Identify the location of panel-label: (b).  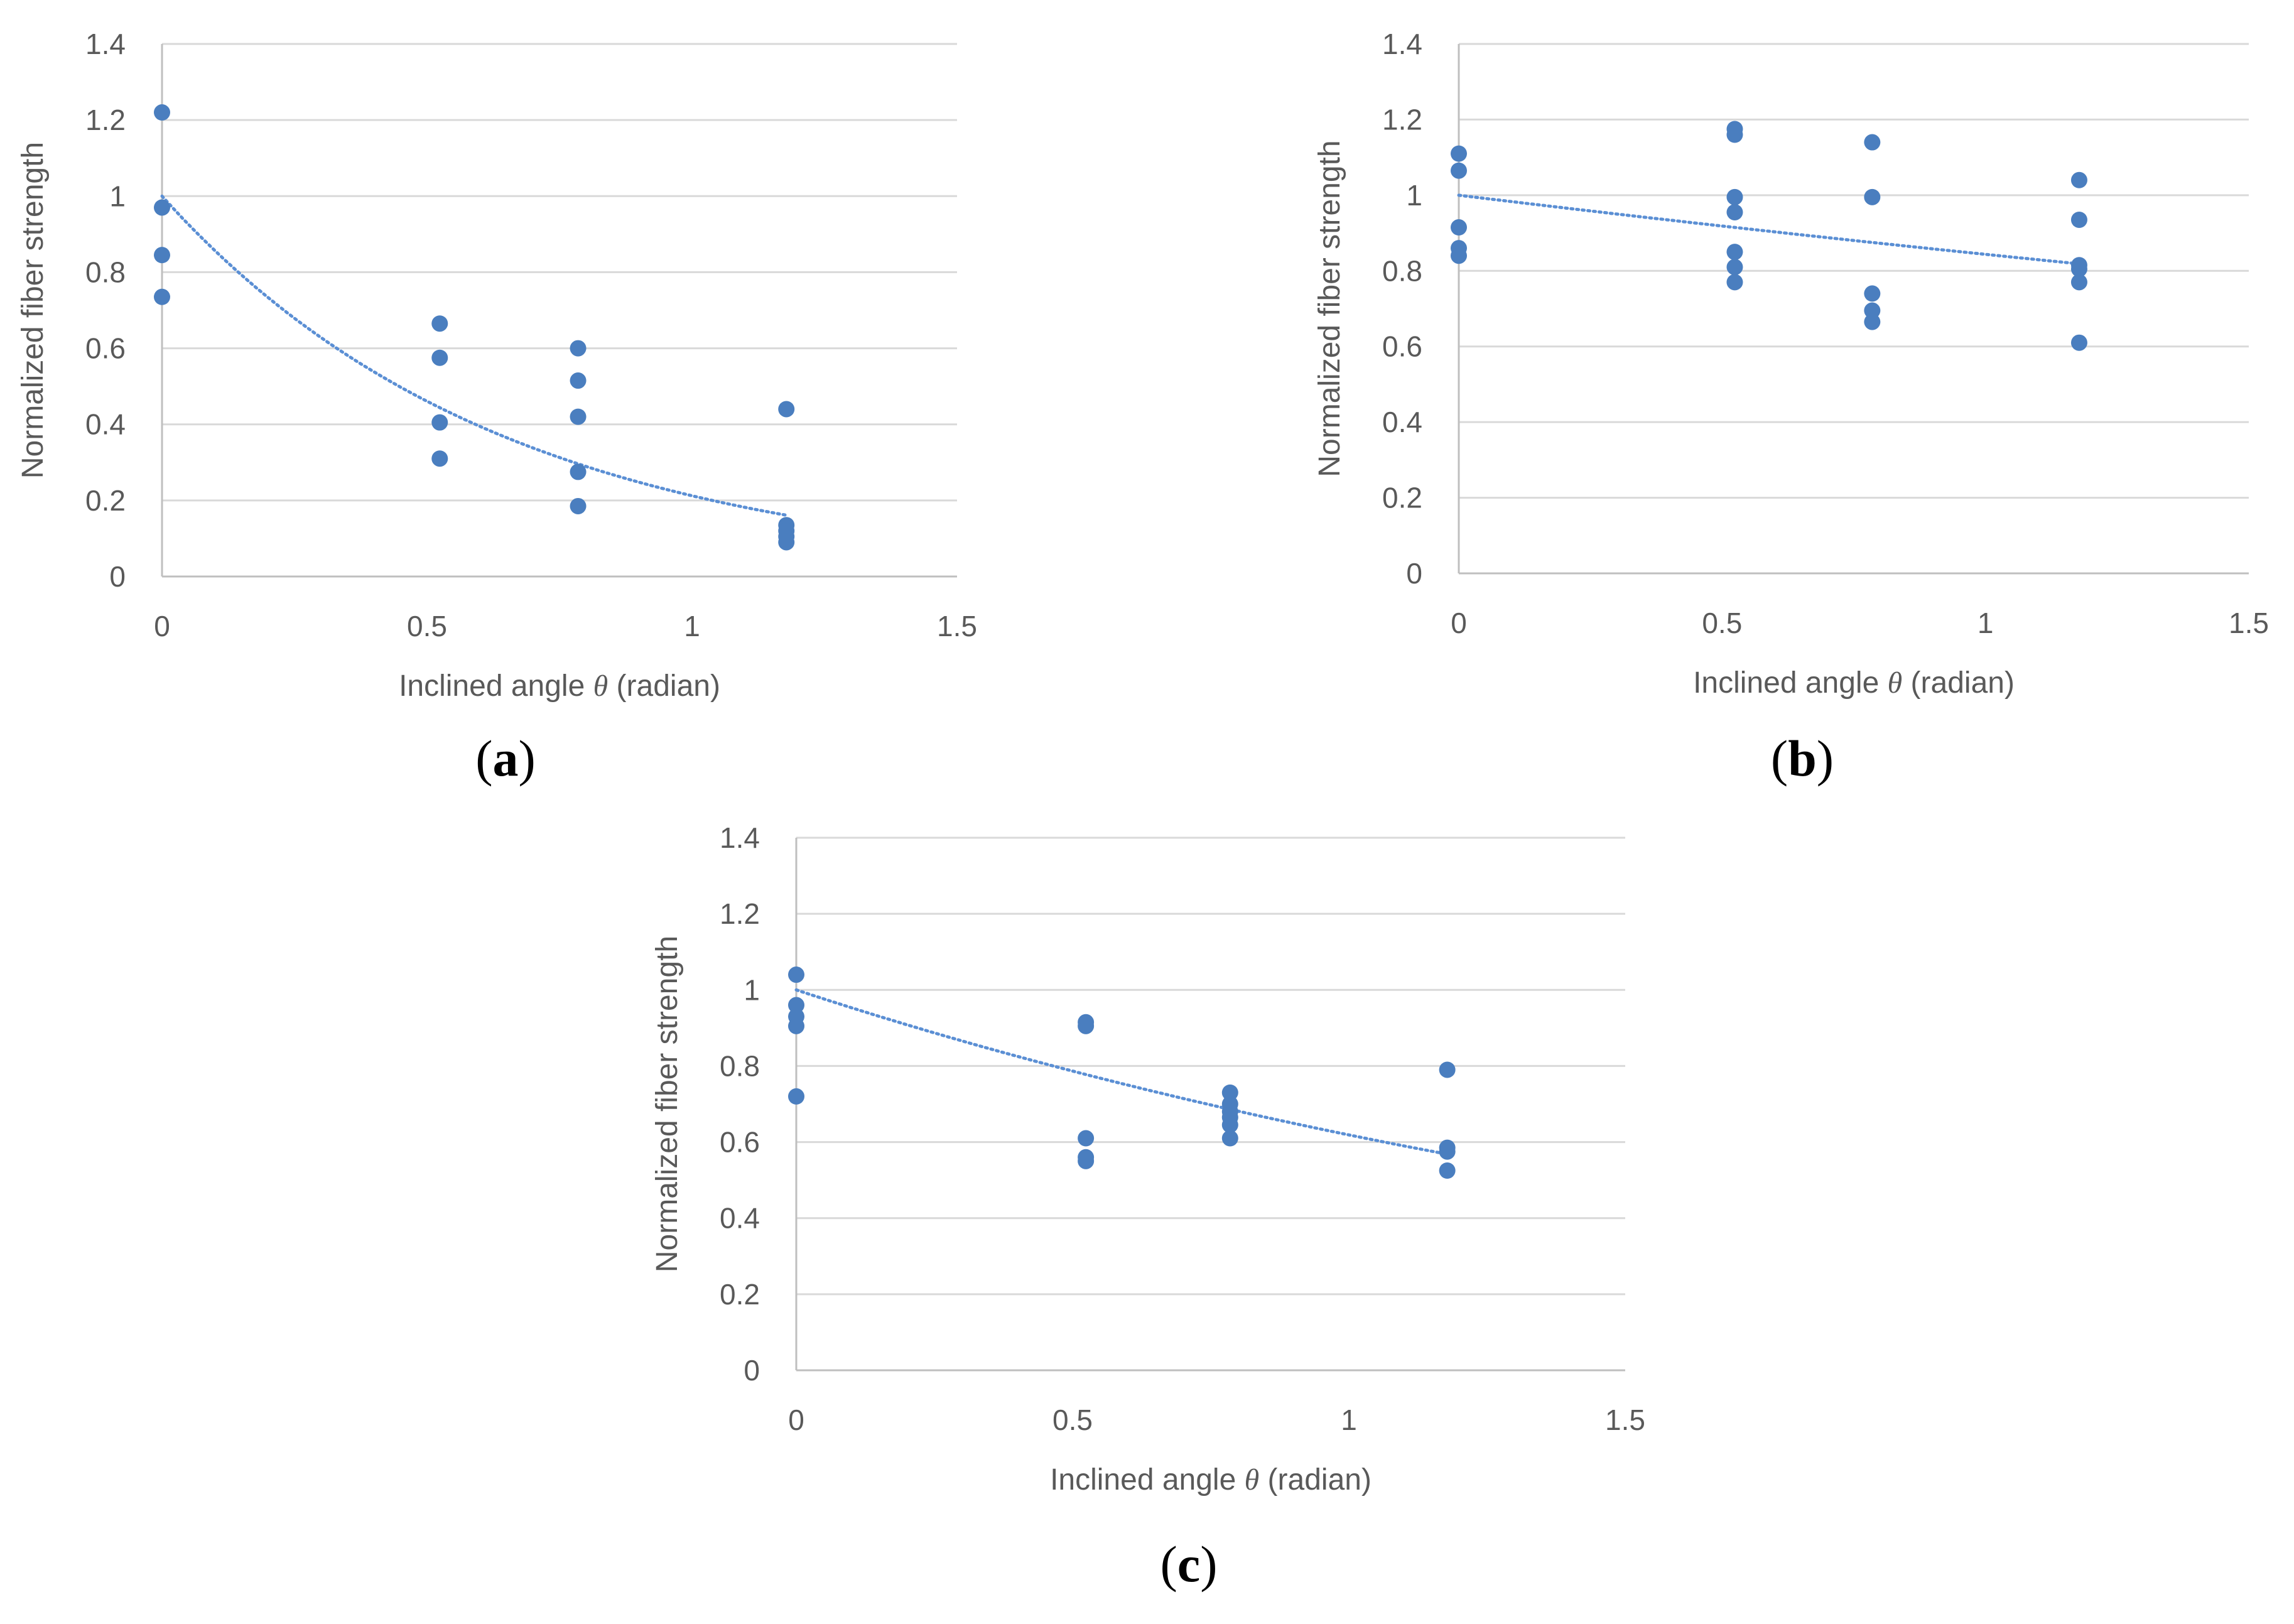
(1802, 758).